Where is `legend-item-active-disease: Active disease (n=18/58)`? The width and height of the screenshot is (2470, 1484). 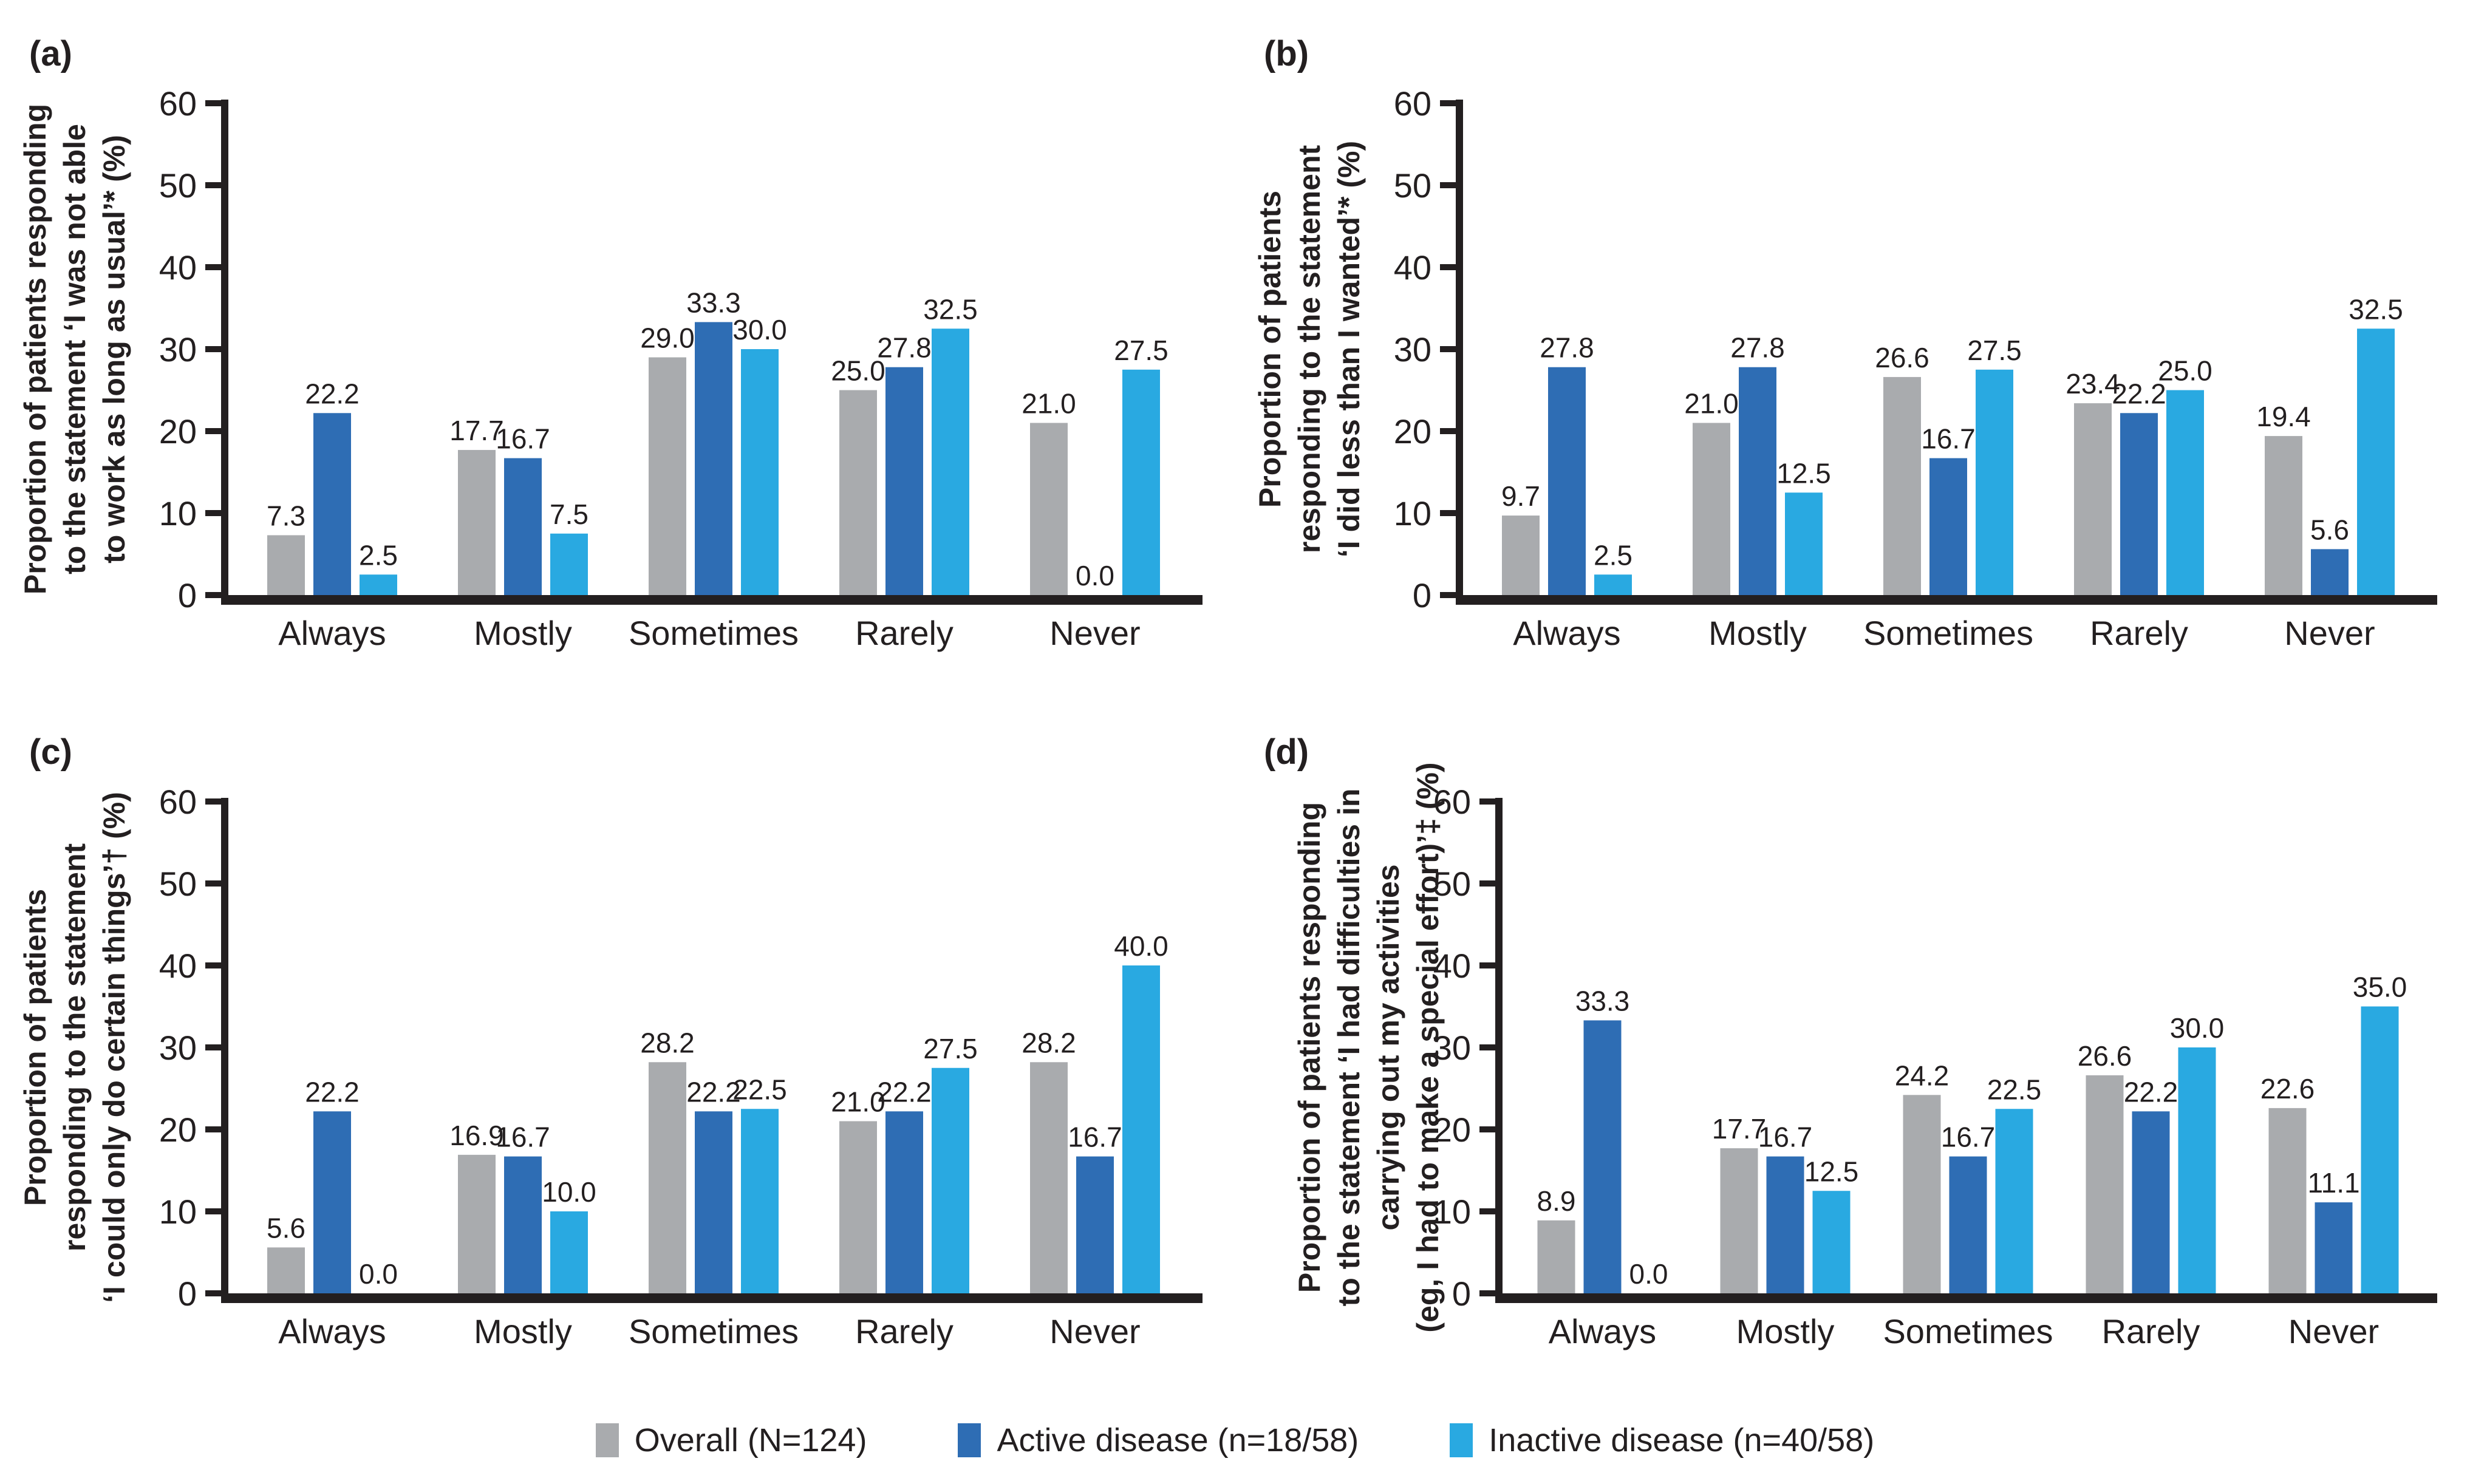 legend-item-active-disease: Active disease (n=18/58) is located at coordinates (1158, 1440).